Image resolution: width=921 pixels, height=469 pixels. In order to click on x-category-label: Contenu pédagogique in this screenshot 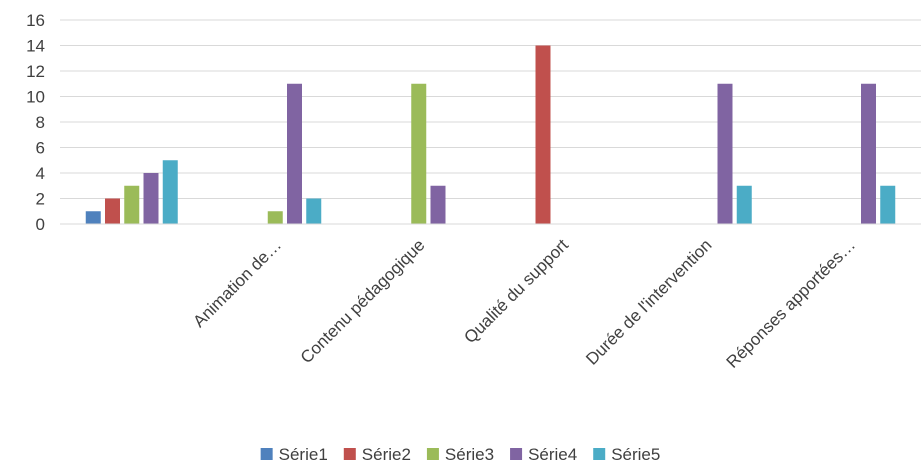, I will do `click(363, 301)`.